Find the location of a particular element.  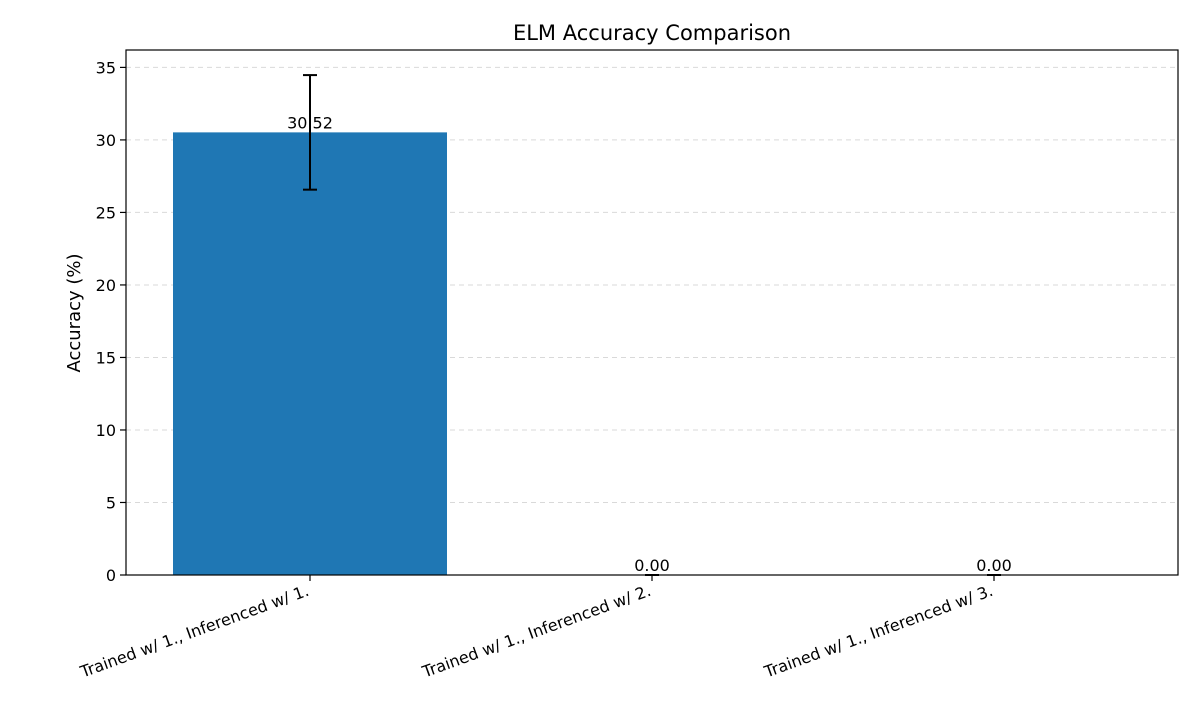

y-tick-label: 35 is located at coordinates (106, 67).